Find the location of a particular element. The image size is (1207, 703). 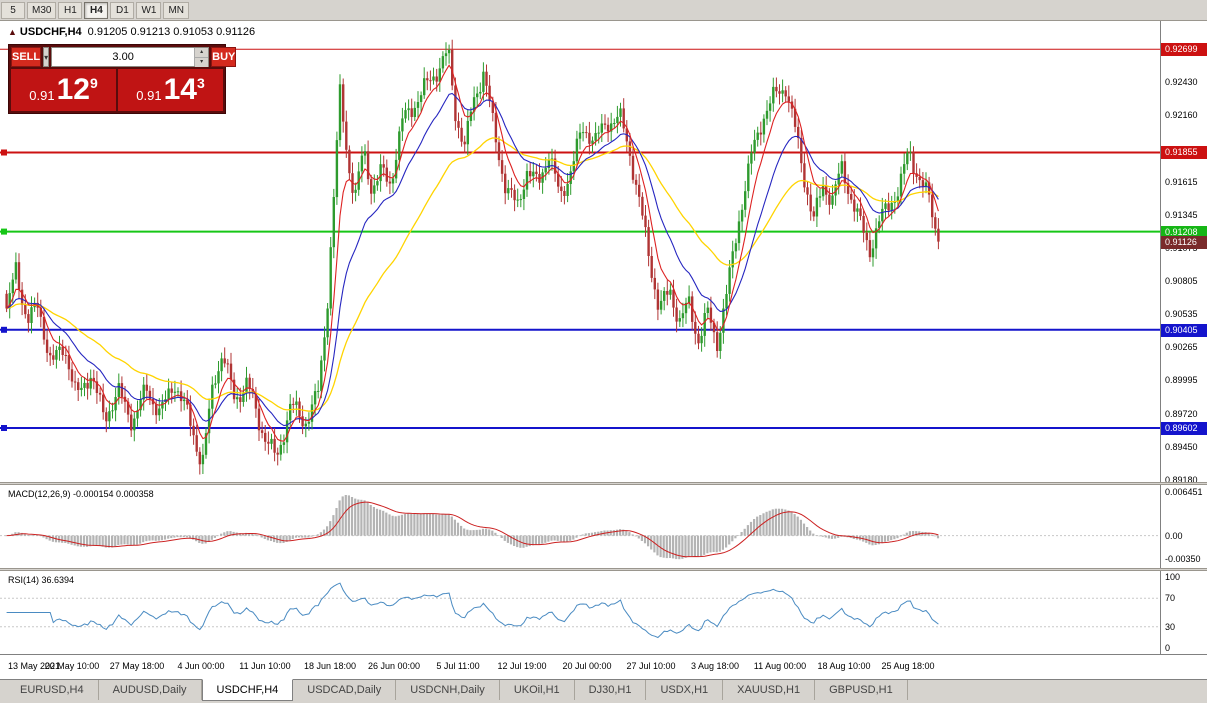

grid-price-label: 0.89180 is located at coordinates (1181, 480).